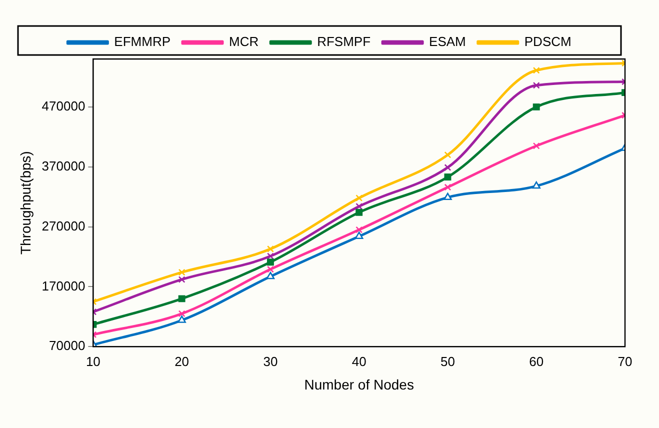 The height and width of the screenshot is (428, 659). Describe the element at coordinates (64, 166) in the screenshot. I see `y-tick-label: 370000` at that location.